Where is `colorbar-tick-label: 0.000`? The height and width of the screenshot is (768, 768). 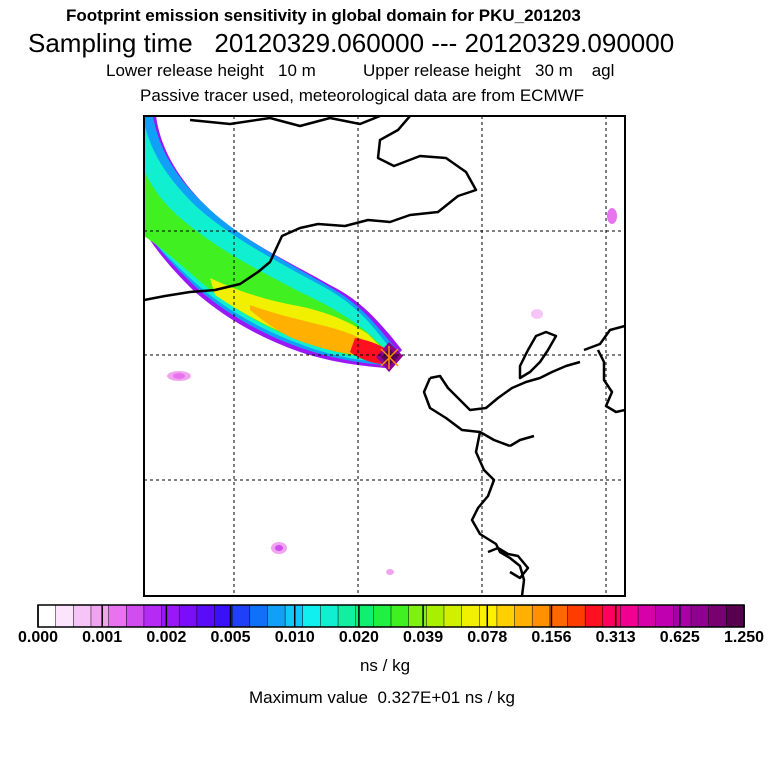
colorbar-tick-label: 0.000 is located at coordinates (38, 637).